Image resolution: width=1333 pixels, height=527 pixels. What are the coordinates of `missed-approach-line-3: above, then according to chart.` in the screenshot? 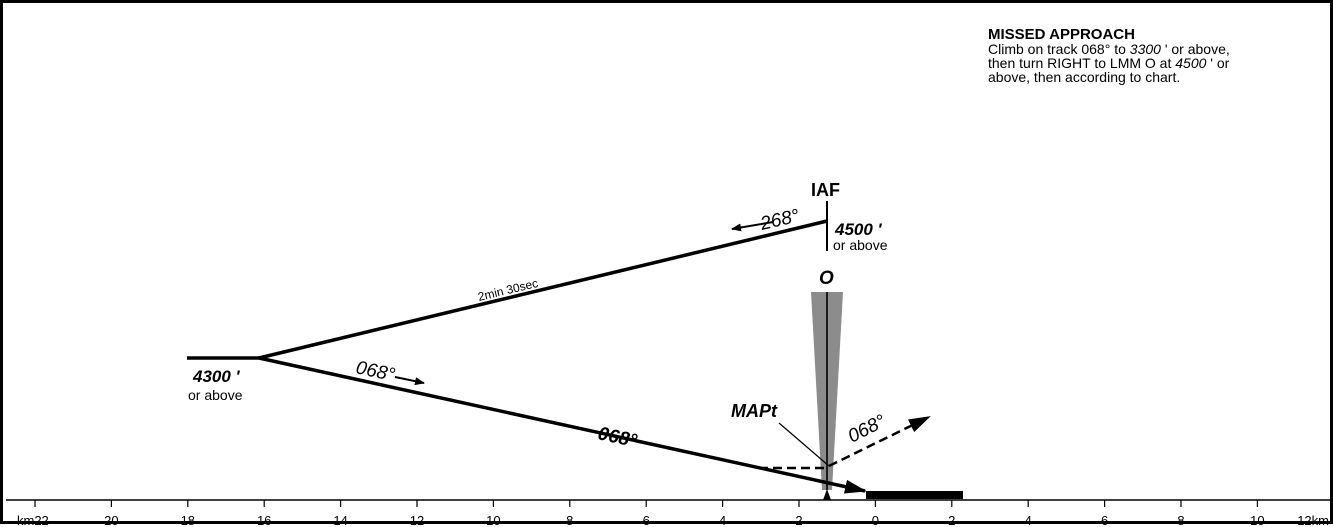 It's located at (1084, 77).